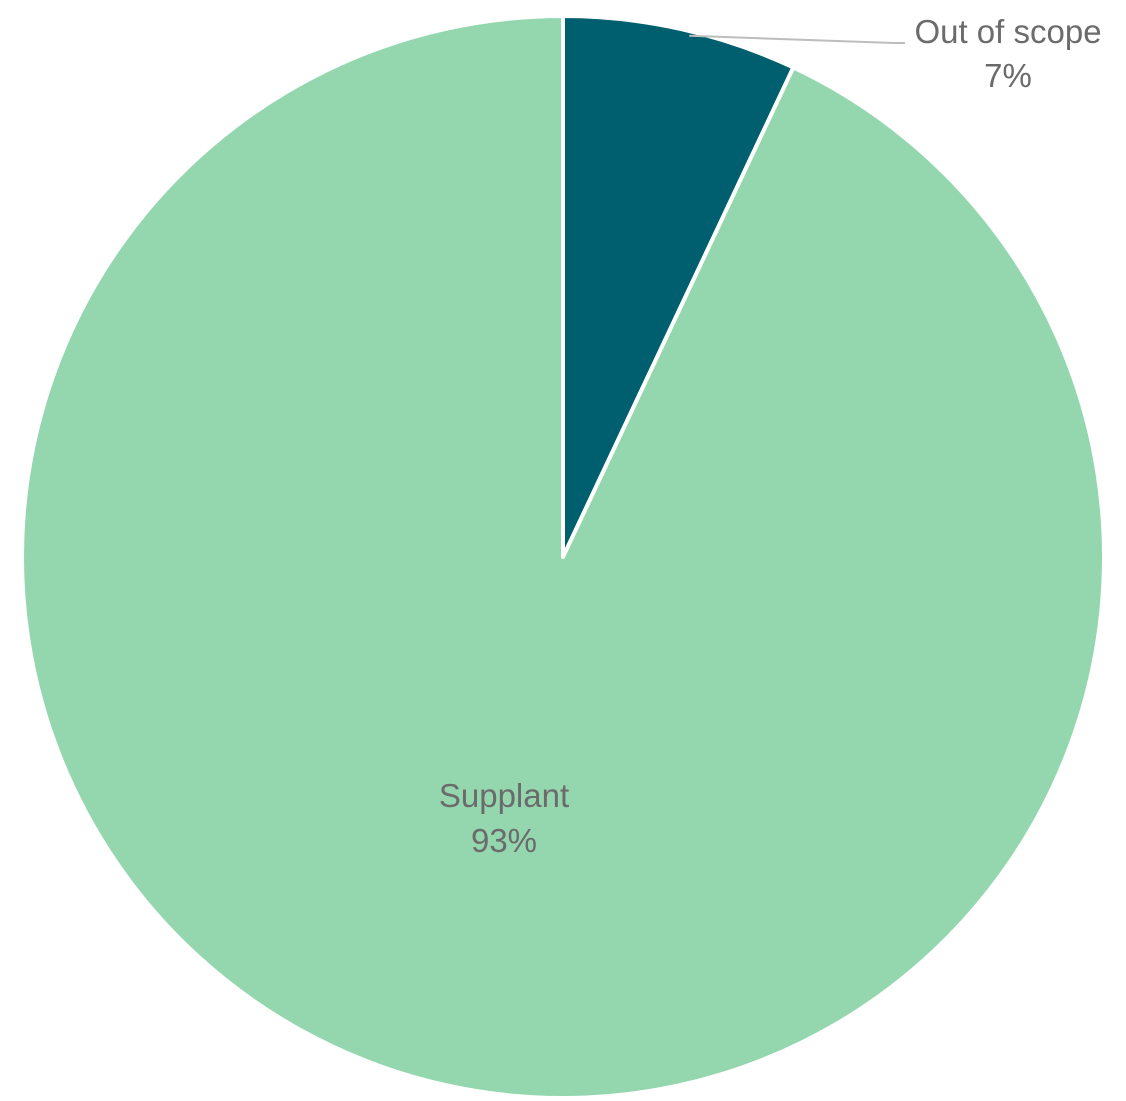 Image resolution: width=1126 pixels, height=1101 pixels. What do you see at coordinates (504, 840) in the screenshot?
I see `slice-value-label-supplant: 93%` at bounding box center [504, 840].